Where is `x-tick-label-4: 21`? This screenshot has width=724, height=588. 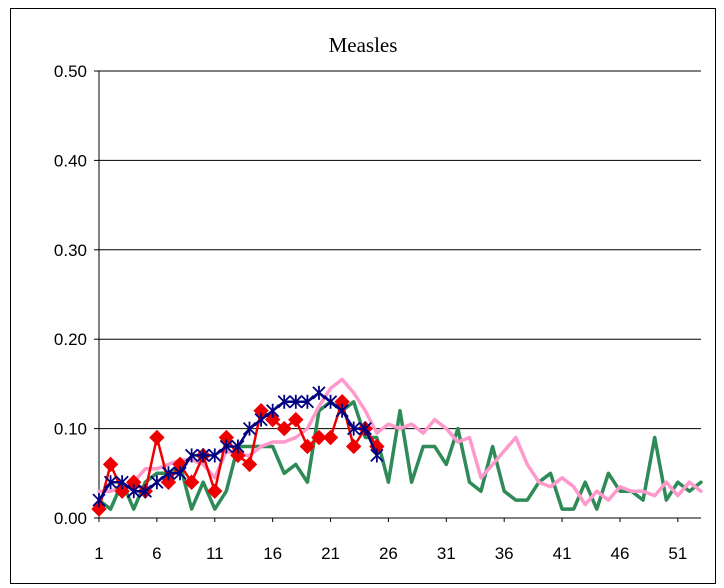
x-tick-label-4: 21 is located at coordinates (330, 553).